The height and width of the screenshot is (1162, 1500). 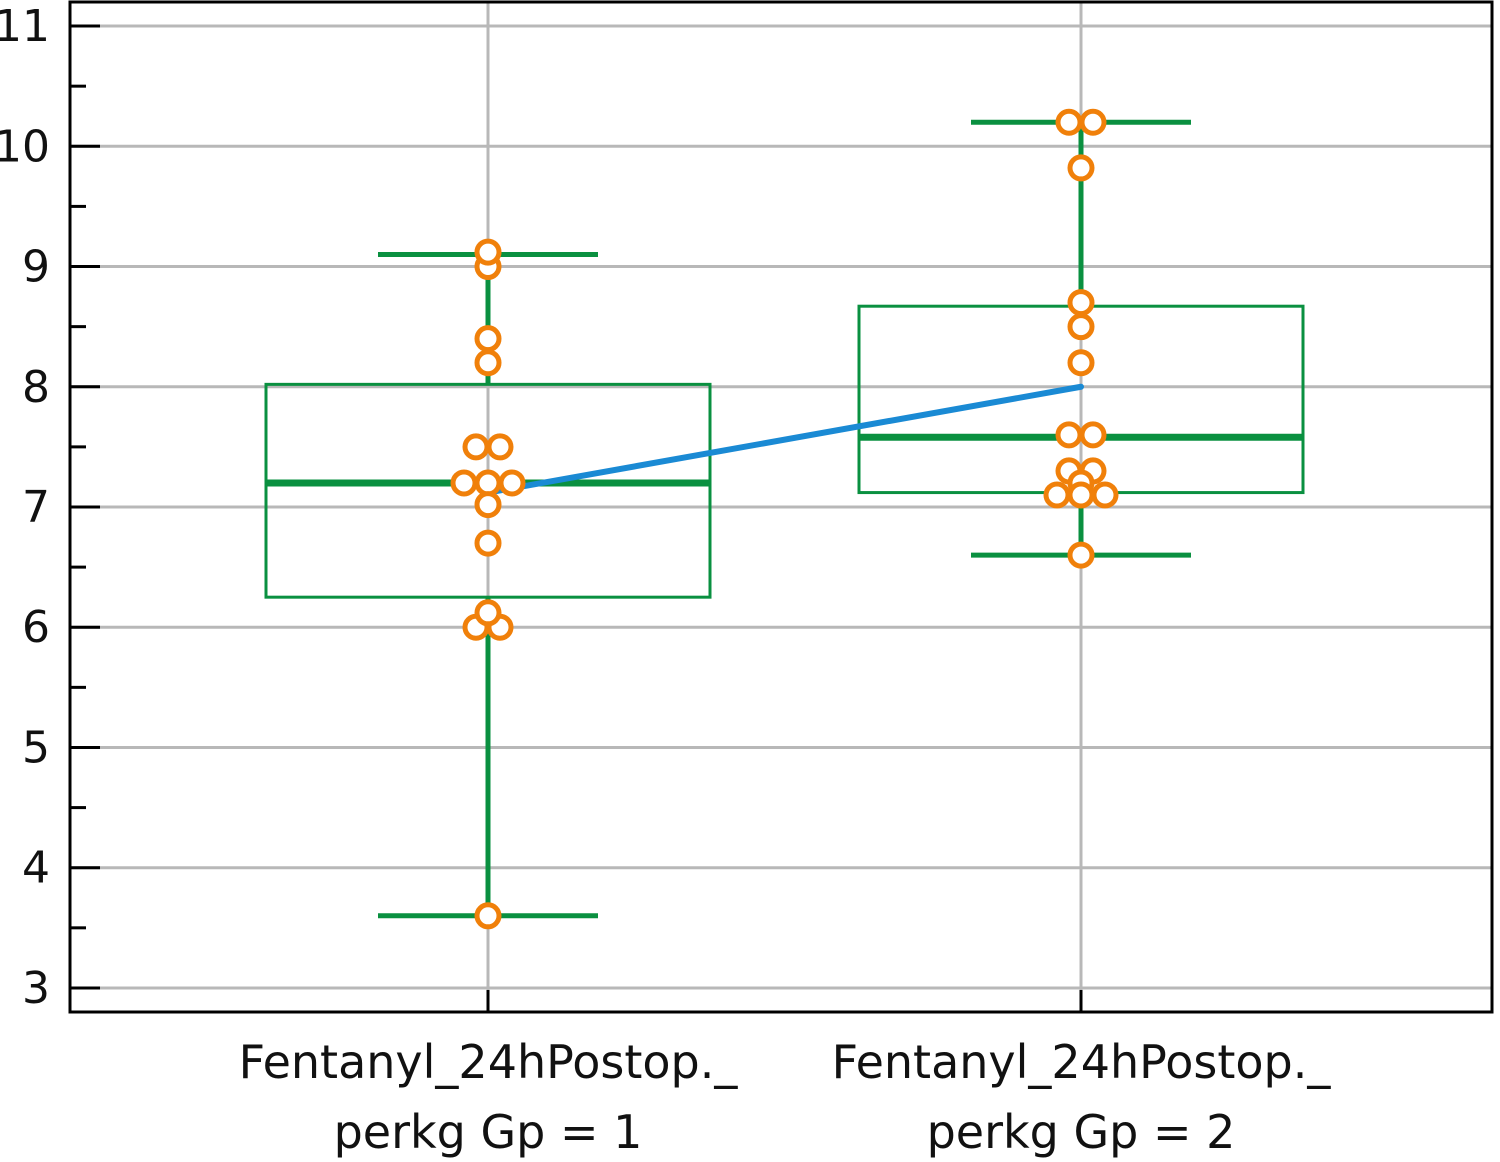 I want to click on category-label-line2: perkg Gp = 2, so click(x=1081, y=1132).